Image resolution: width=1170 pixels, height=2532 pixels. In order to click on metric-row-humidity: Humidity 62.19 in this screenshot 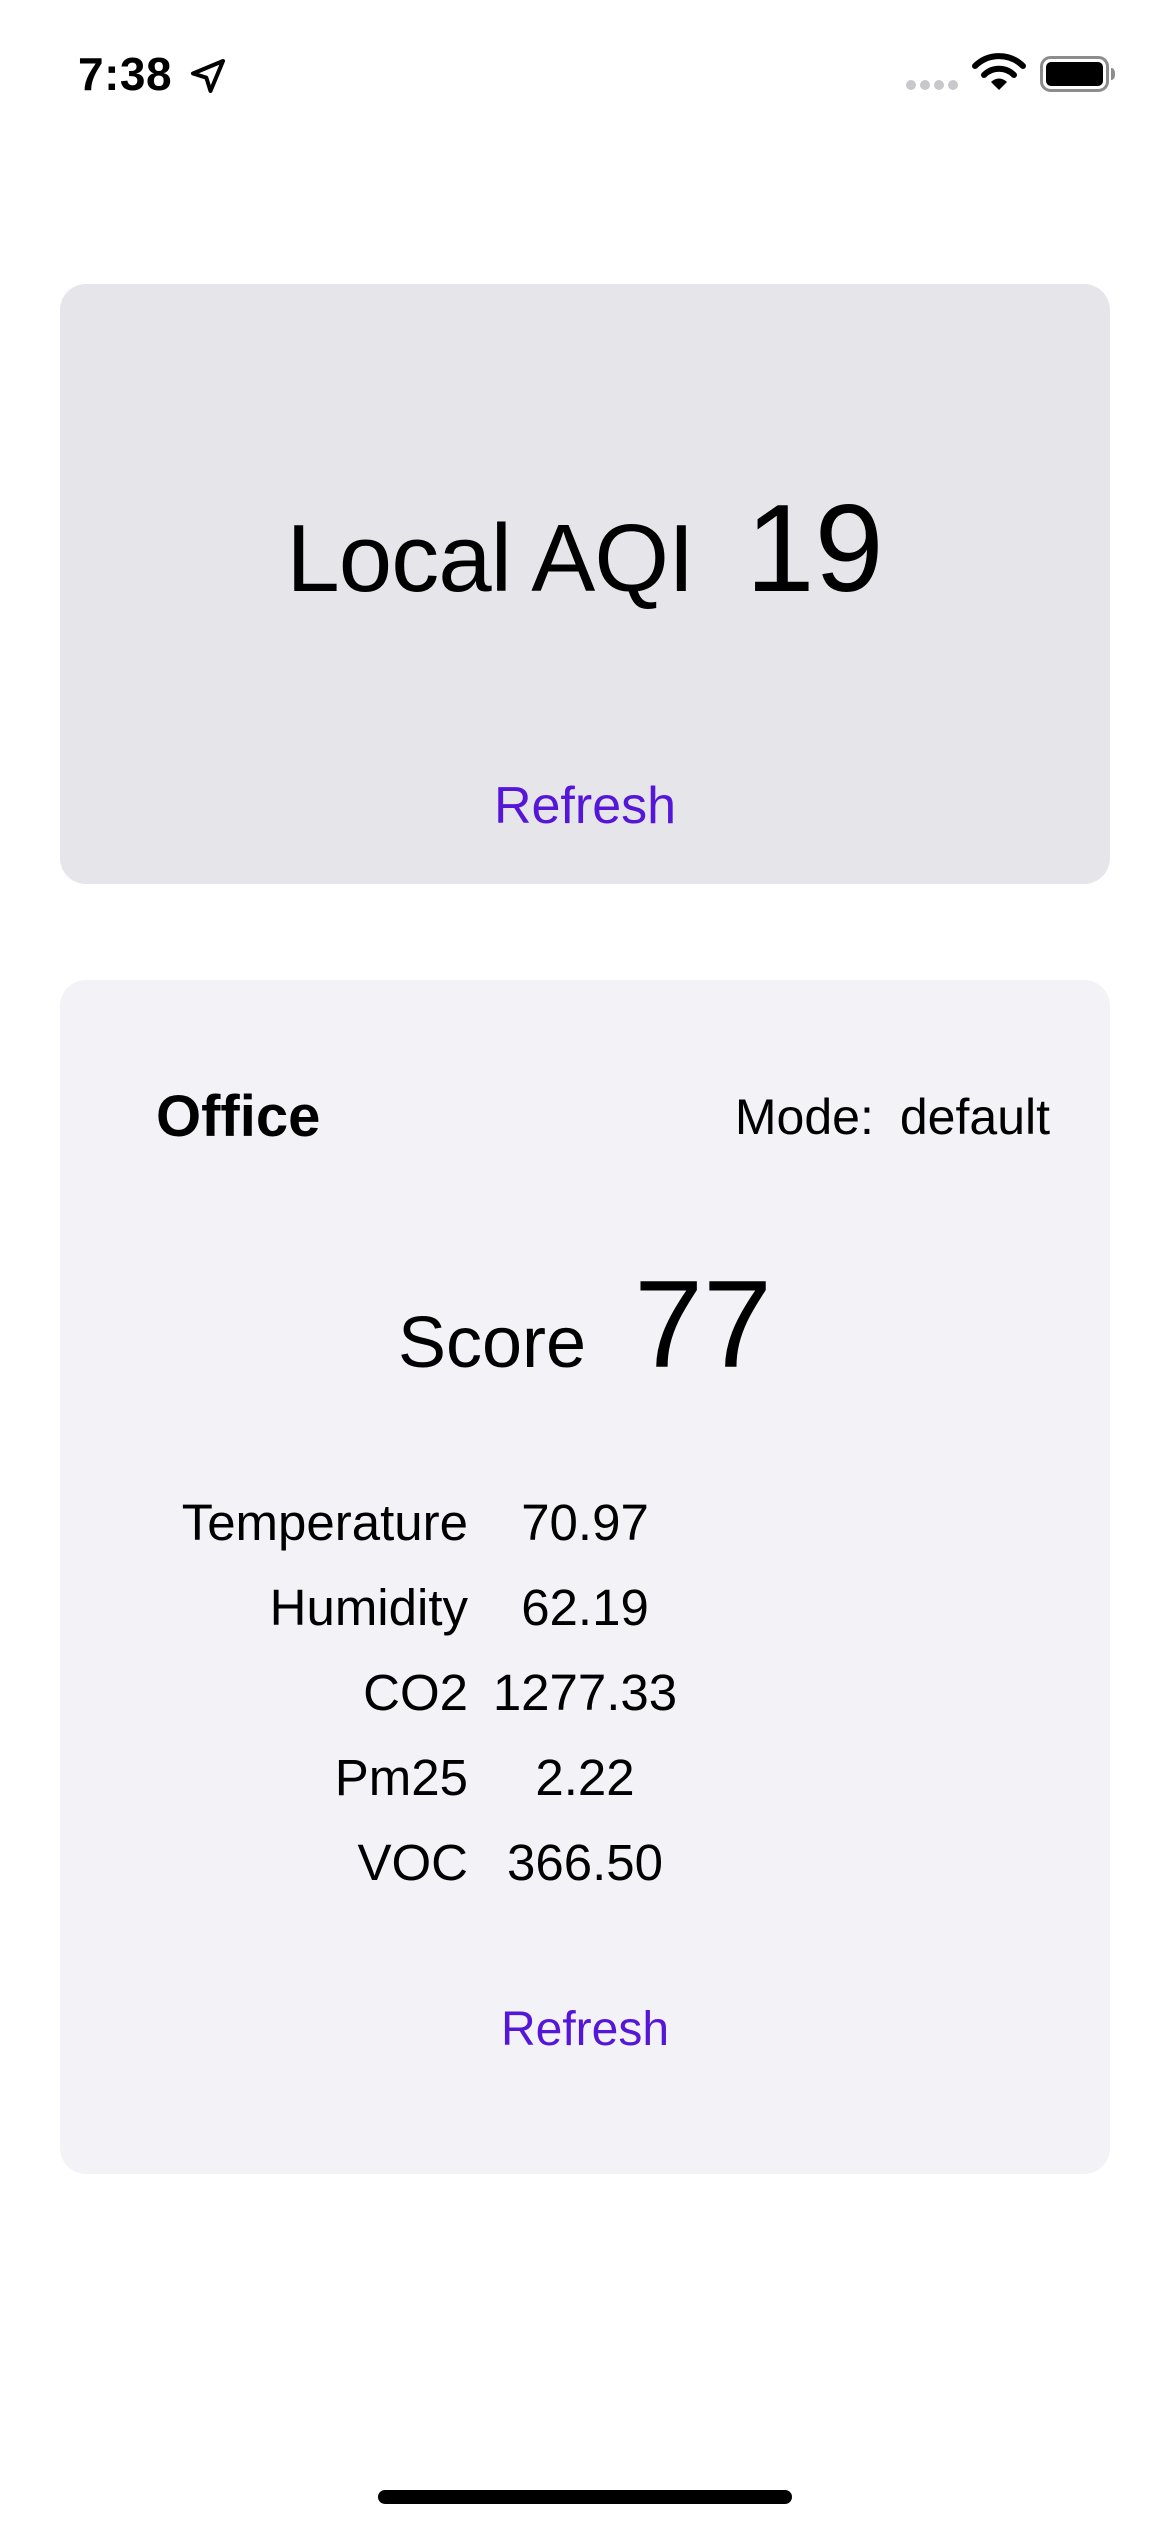, I will do `click(585, 1615)`.